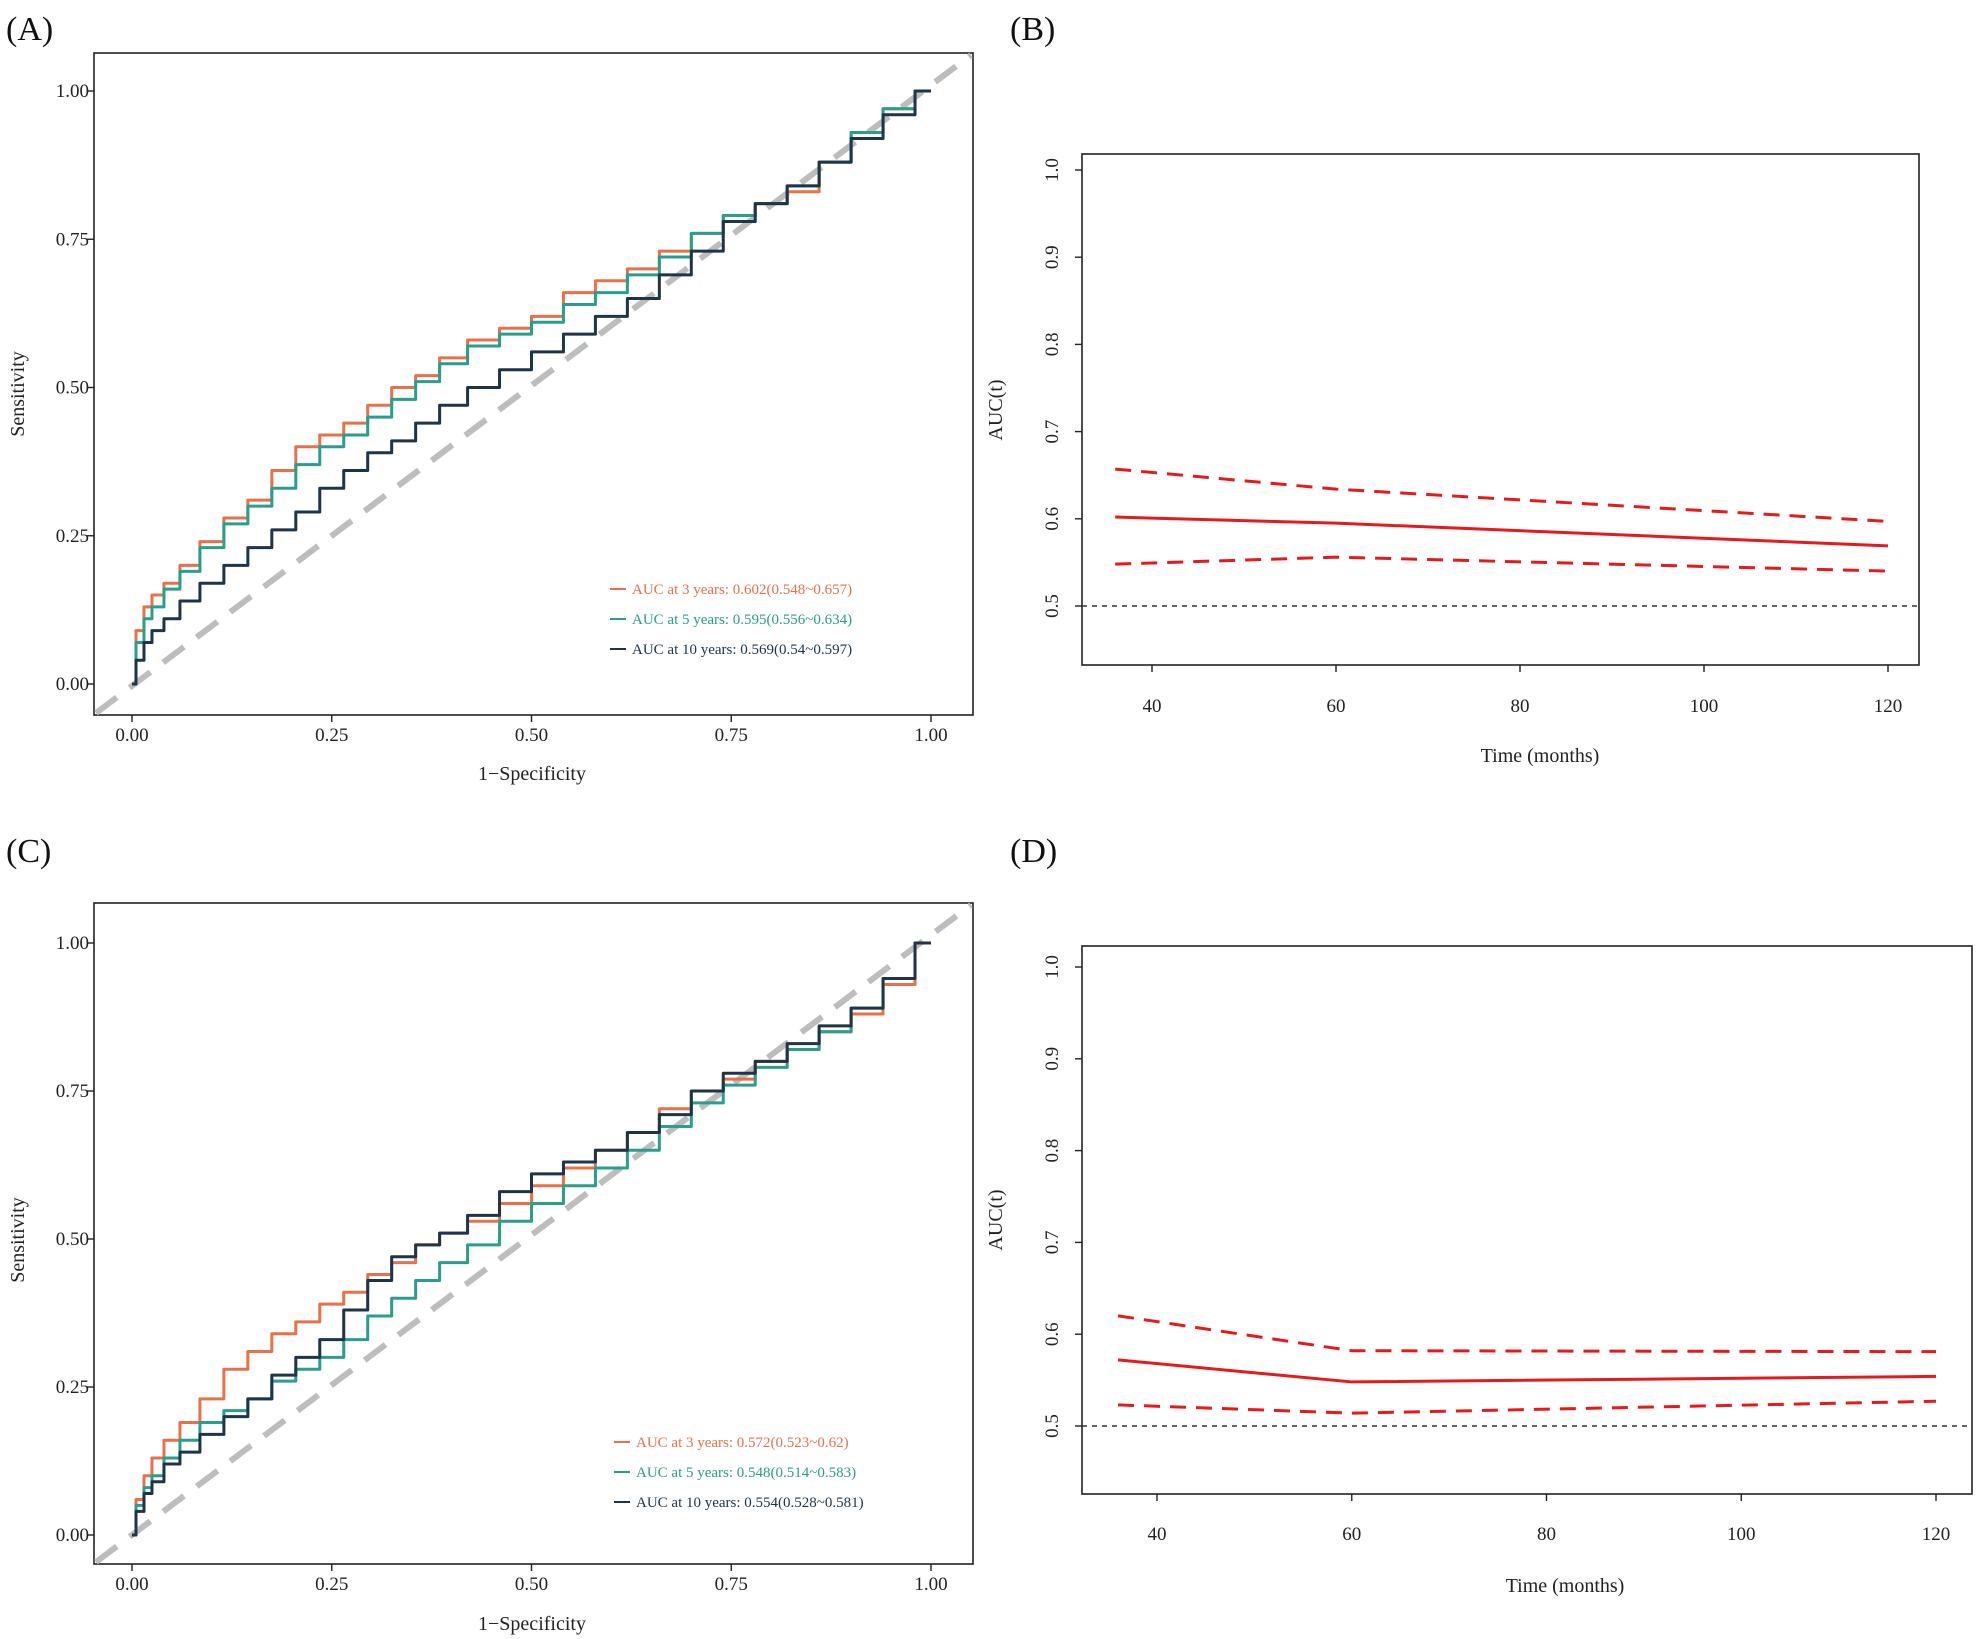 The height and width of the screenshot is (1639, 1976). What do you see at coordinates (28, 851) in the screenshot?
I see `panel-label: (C)` at bounding box center [28, 851].